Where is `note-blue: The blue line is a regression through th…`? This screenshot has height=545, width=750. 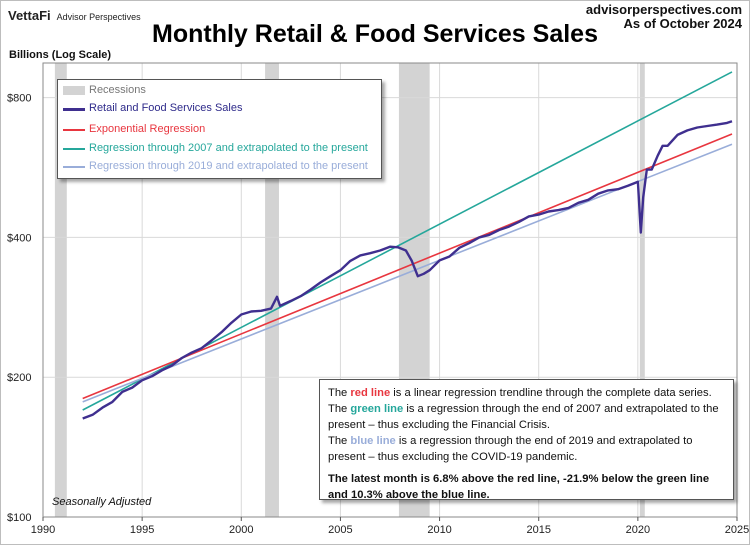 note-blue: The blue line is a regression through th… is located at coordinates (526, 449).